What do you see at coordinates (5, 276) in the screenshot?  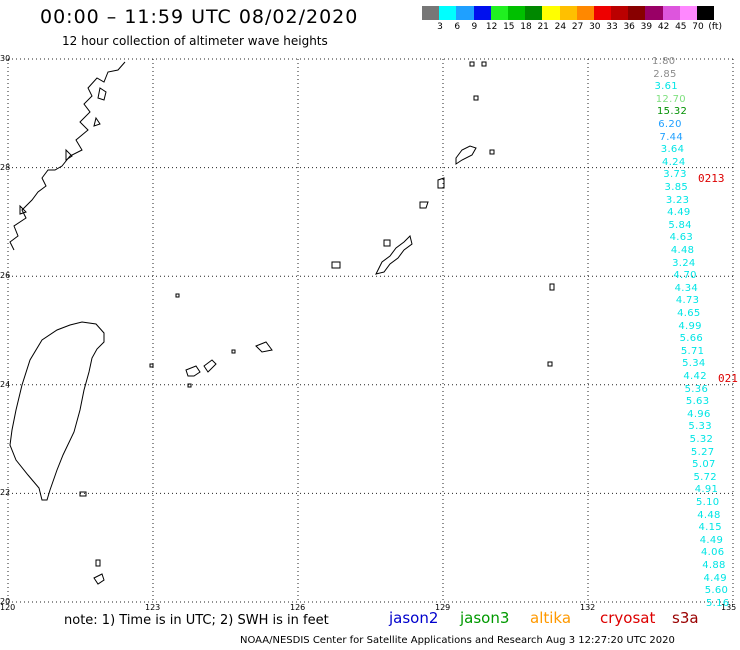 I see `lat-tick-label: 26` at bounding box center [5, 276].